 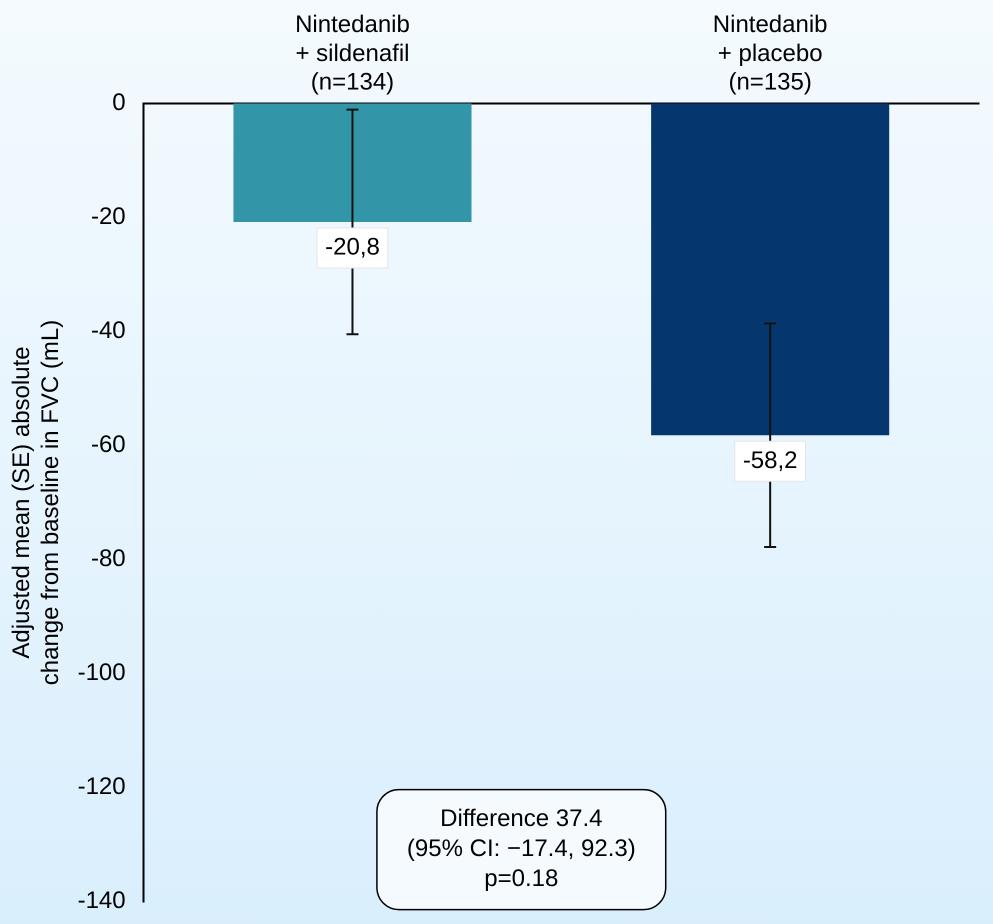 I want to click on x-tick-label: Nintedanib + placebo (n=135), so click(x=770, y=53).